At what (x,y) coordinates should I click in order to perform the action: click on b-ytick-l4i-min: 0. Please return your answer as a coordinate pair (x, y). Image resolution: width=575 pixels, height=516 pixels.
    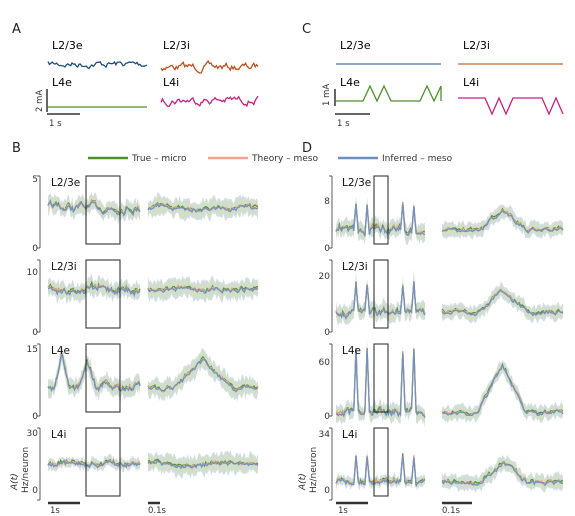
    Looking at the image, I should click on (35, 491).